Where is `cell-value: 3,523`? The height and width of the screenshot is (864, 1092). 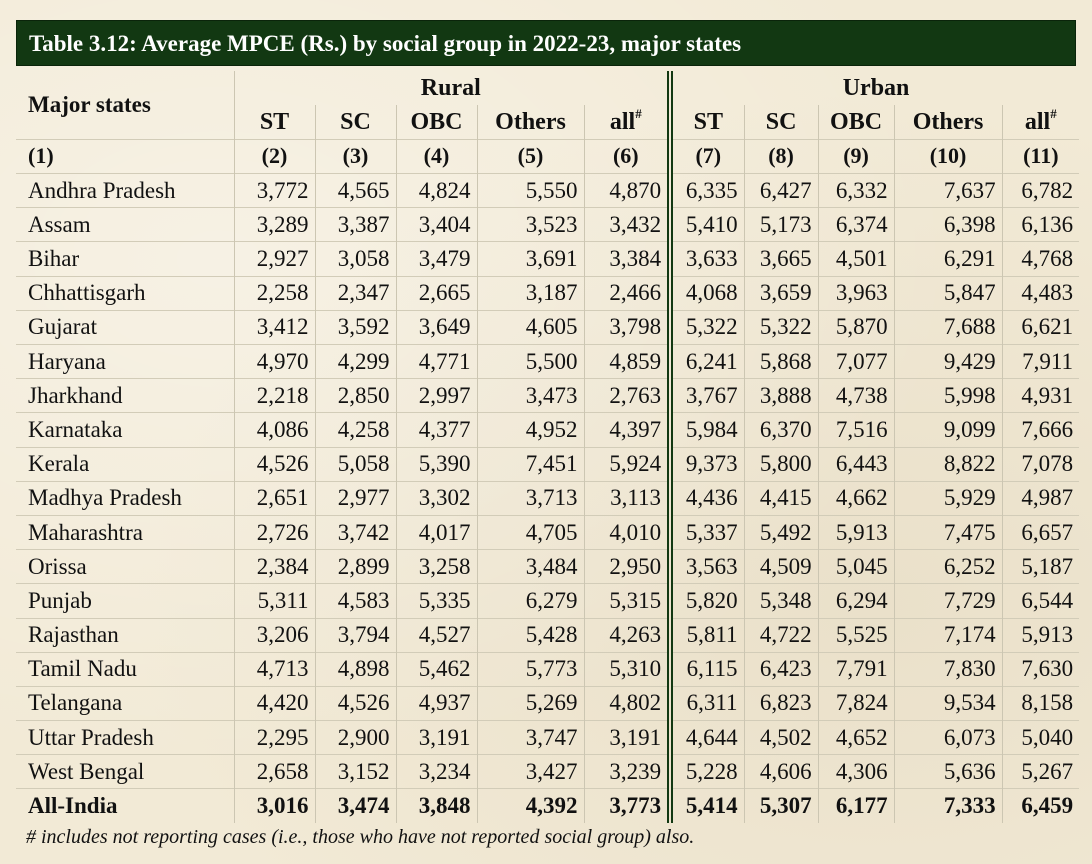
cell-value: 3,523 is located at coordinates (530, 224).